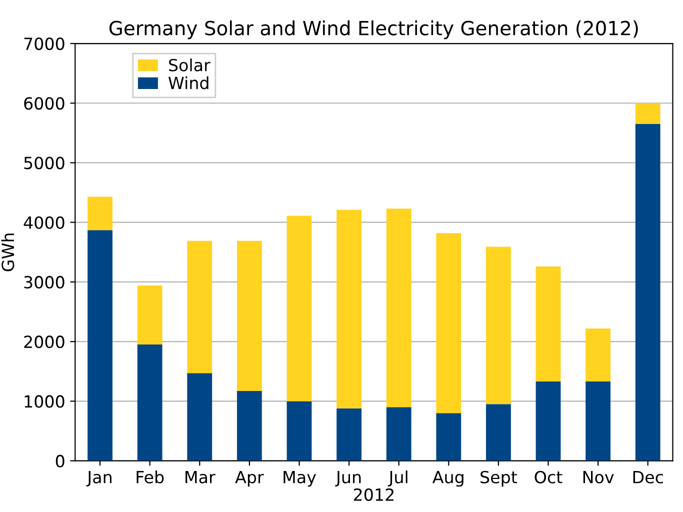  Describe the element at coordinates (44, 282) in the screenshot. I see `y-tick-label: 3000` at that location.